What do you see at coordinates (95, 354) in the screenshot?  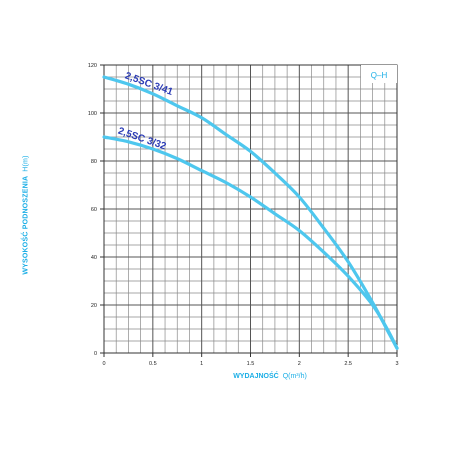 I see `y-tick-label: 0` at bounding box center [95, 354].